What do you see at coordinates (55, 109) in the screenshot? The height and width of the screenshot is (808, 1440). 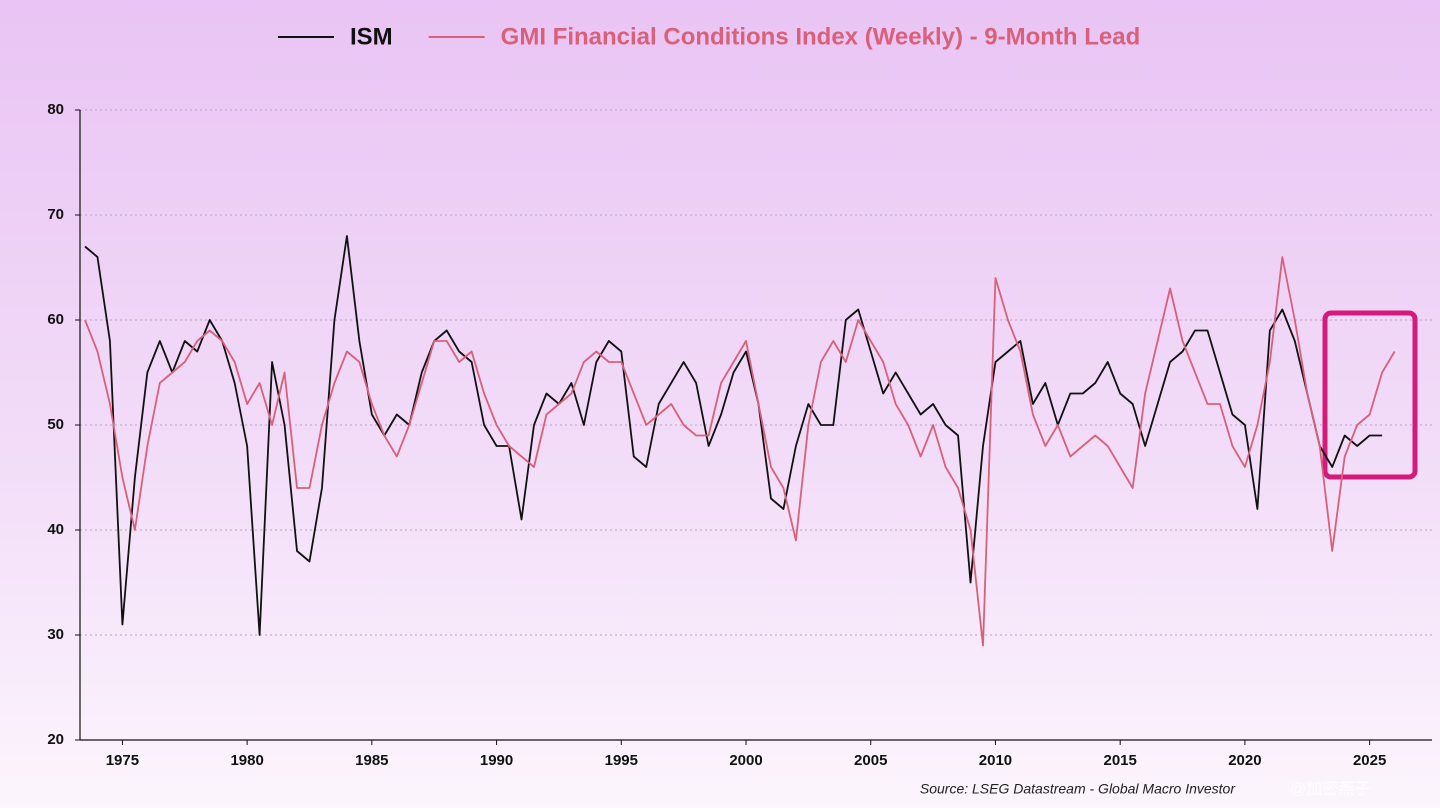 I see `y-tick-label: 80` at bounding box center [55, 109].